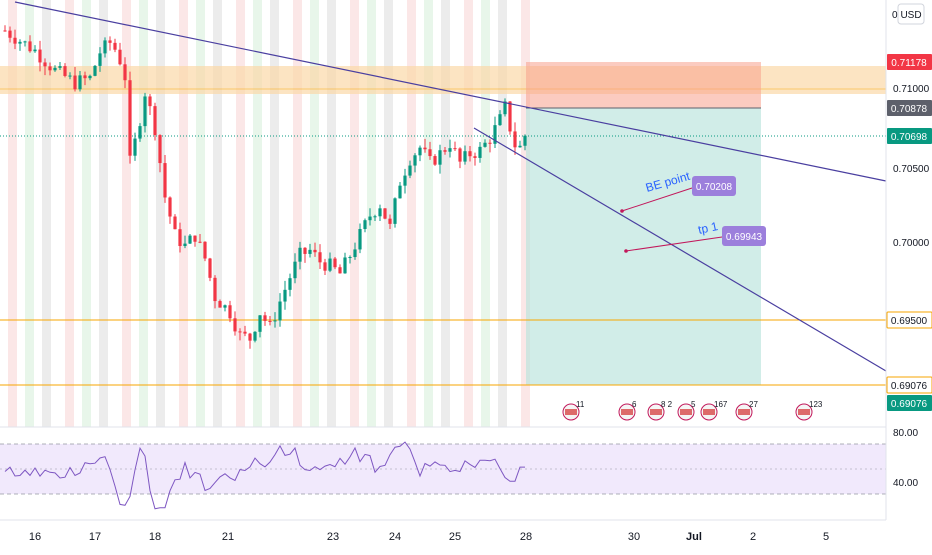 The image size is (932, 555). What do you see at coordinates (692, 410) in the screenshot?
I see `economic-events: 11 6 8 2 5 167 27 123` at bounding box center [692, 410].